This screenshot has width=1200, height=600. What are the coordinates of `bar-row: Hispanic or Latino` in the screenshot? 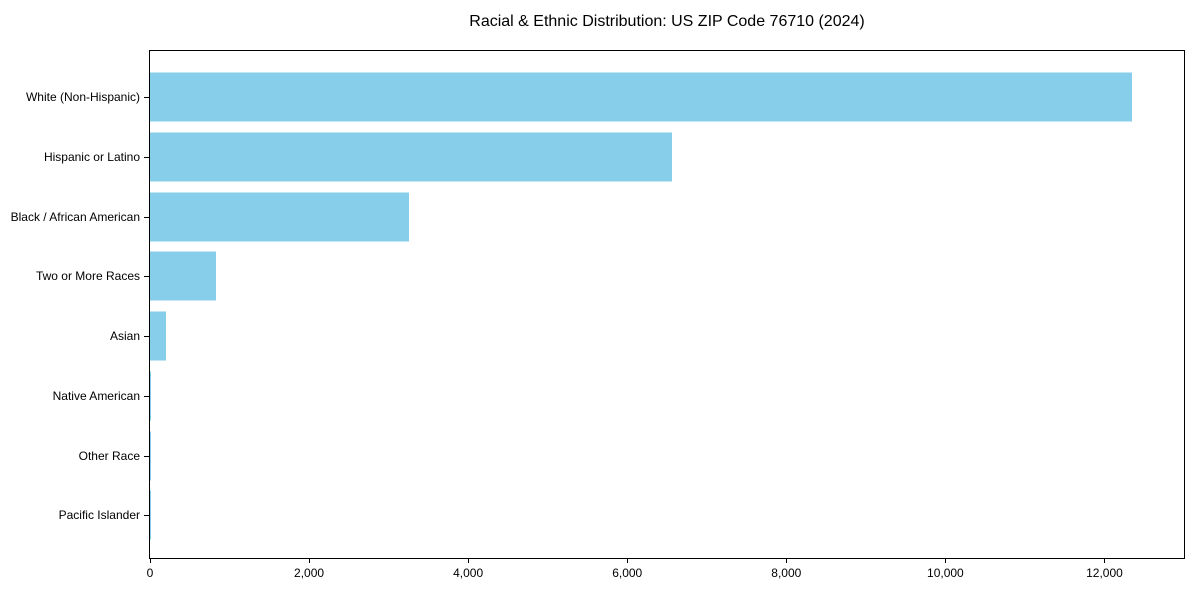 It's located at (614, 157).